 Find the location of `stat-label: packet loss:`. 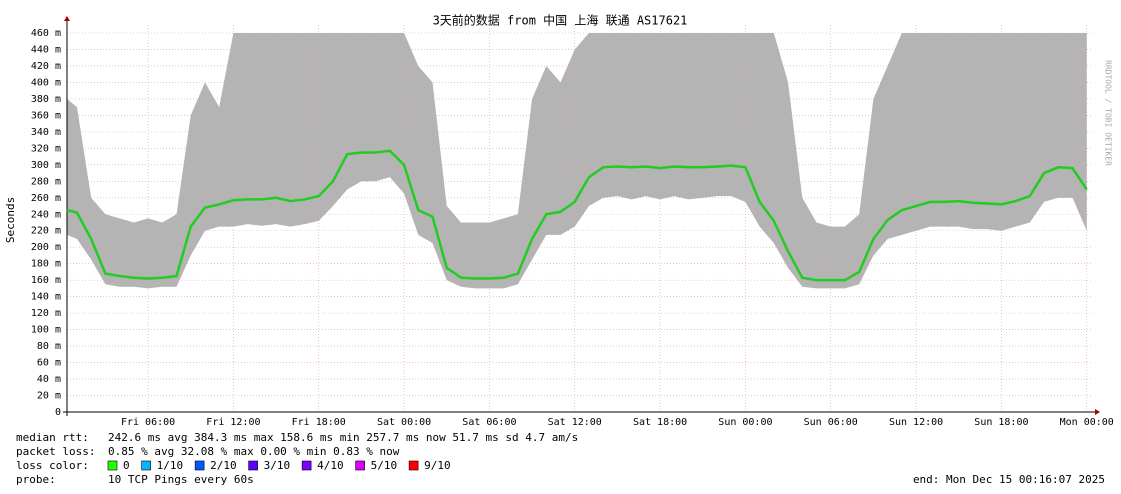

stat-label: packet loss: is located at coordinates (55, 451).